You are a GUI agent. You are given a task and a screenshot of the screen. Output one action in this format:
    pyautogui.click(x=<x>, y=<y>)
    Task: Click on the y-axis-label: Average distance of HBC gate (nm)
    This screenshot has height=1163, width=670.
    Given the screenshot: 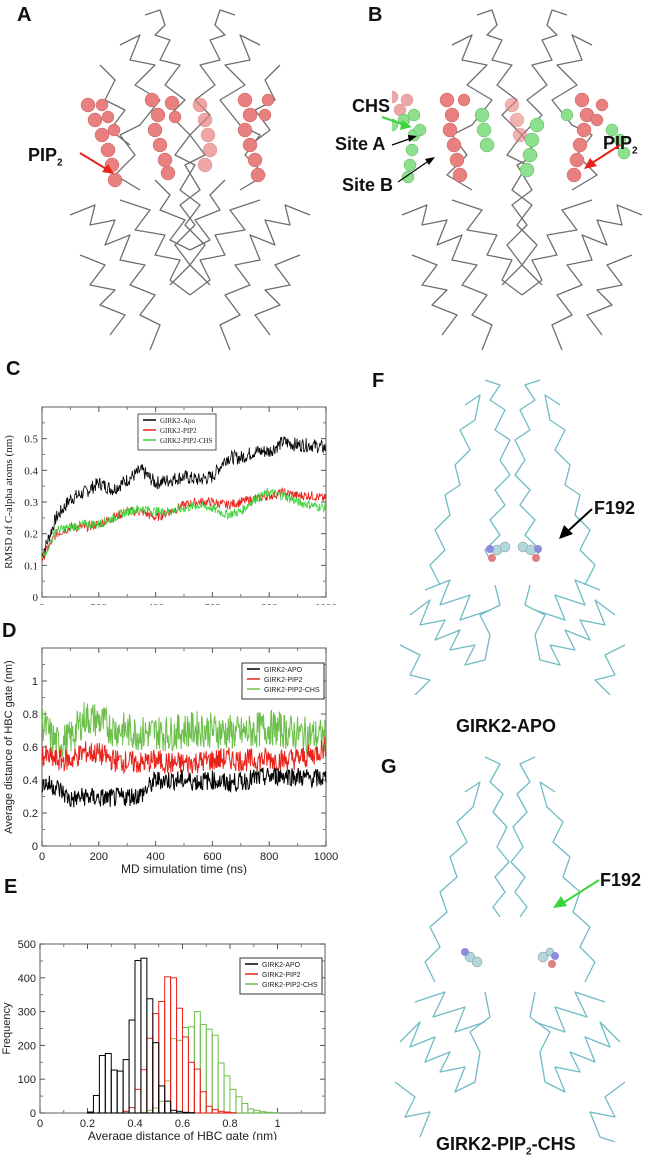 What is the action you would take?
    pyautogui.click(x=9, y=746)
    